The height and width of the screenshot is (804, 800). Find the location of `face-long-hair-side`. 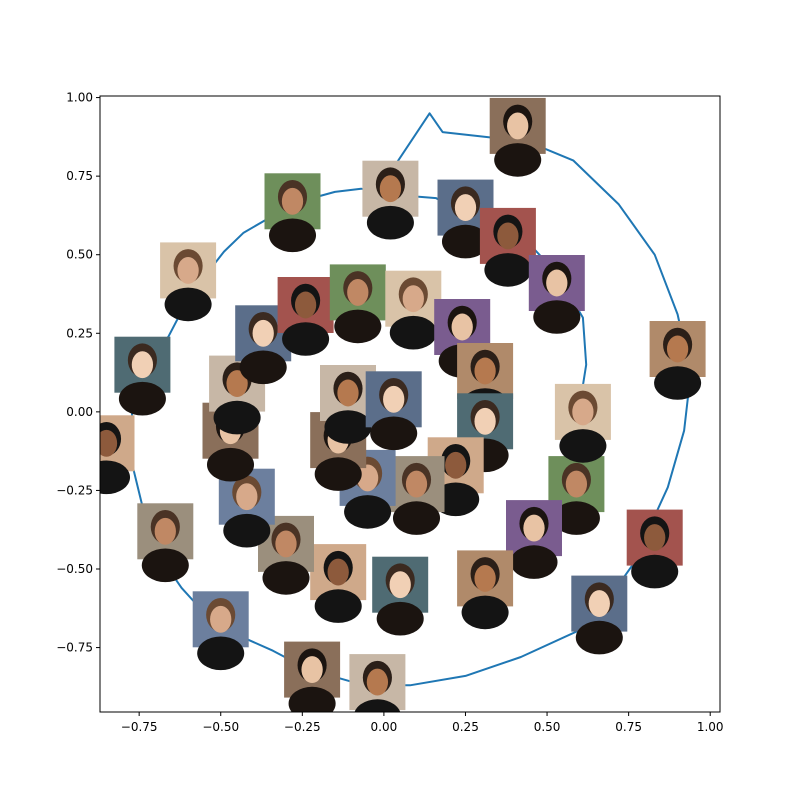

face-long-hair-side is located at coordinates (534, 539).